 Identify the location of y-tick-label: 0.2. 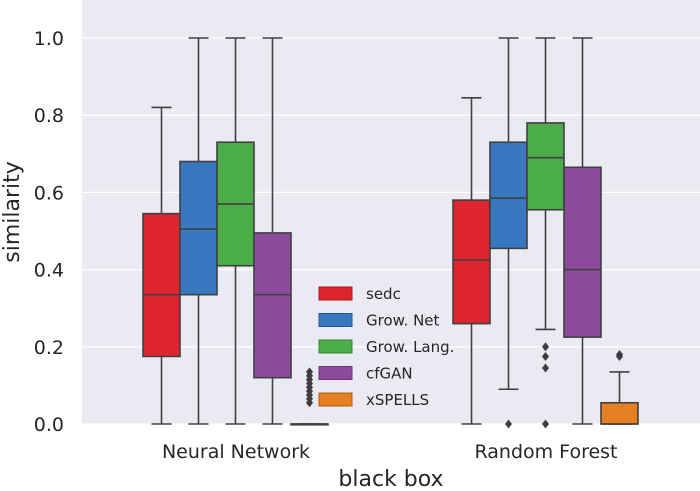
(49, 348).